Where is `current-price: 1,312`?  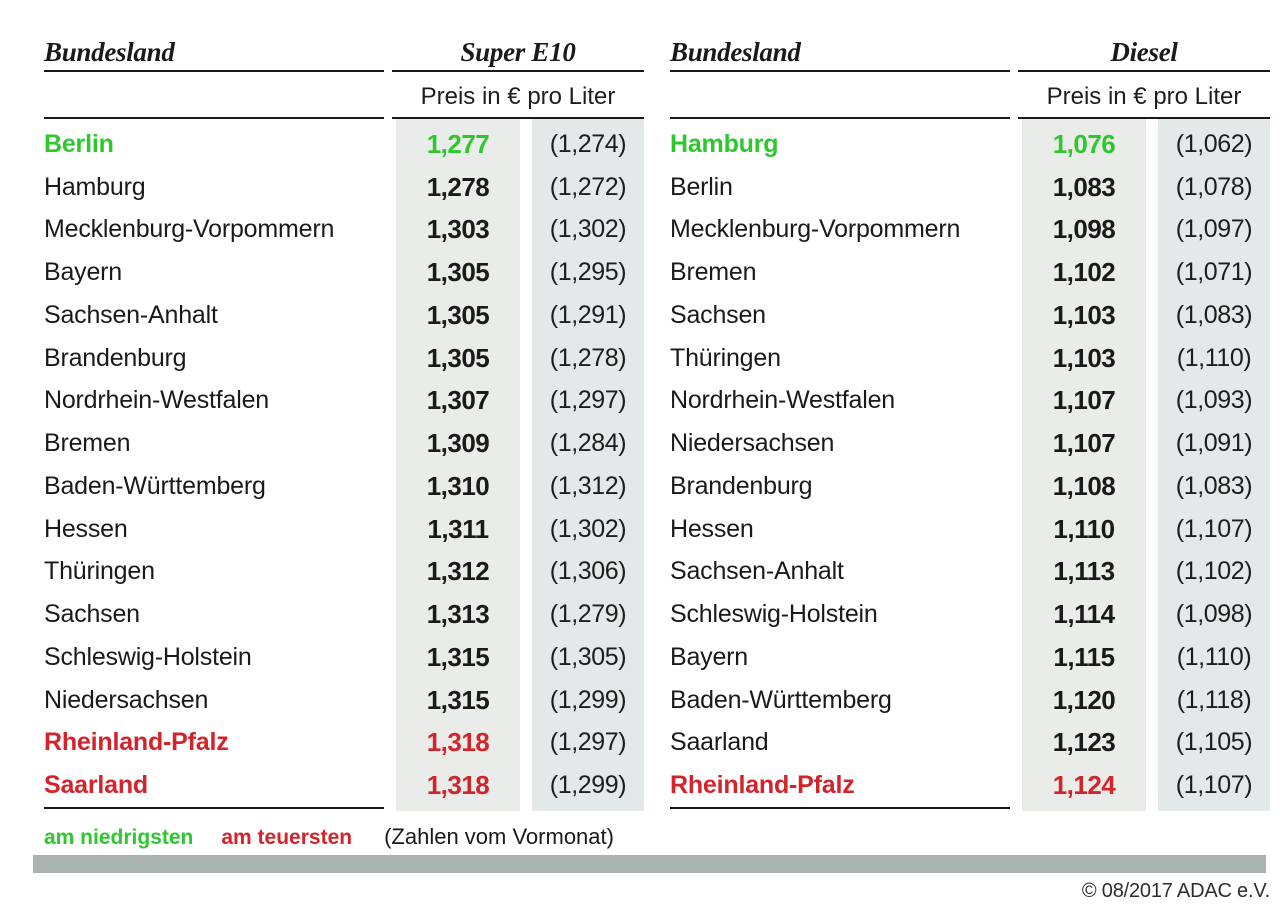
current-price: 1,312 is located at coordinates (458, 571).